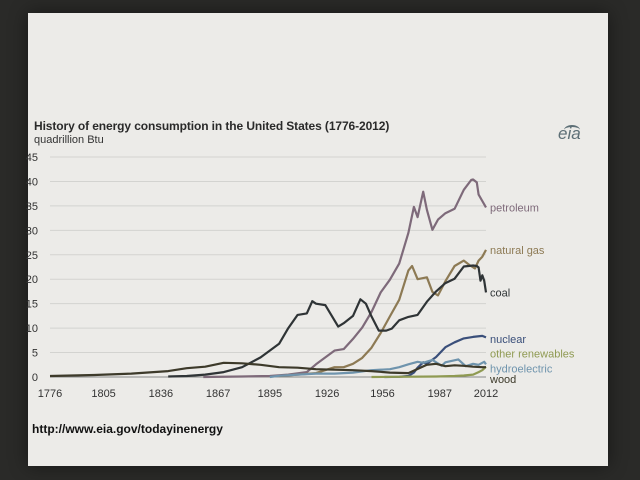  Describe the element at coordinates (532, 355) in the screenshot. I see `series-label-other-renewables: other renewables` at that location.